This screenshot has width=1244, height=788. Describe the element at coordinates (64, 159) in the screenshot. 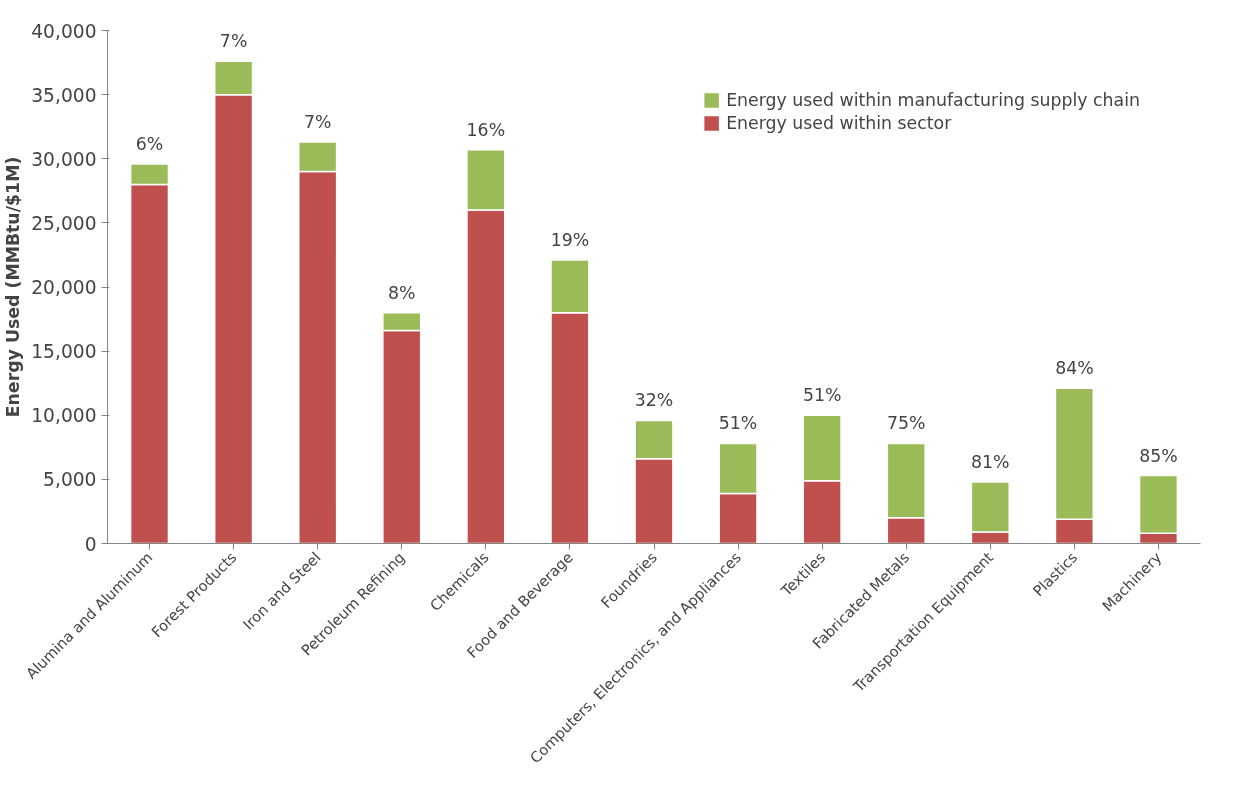

I see `y-tick-label: 30,000` at that location.